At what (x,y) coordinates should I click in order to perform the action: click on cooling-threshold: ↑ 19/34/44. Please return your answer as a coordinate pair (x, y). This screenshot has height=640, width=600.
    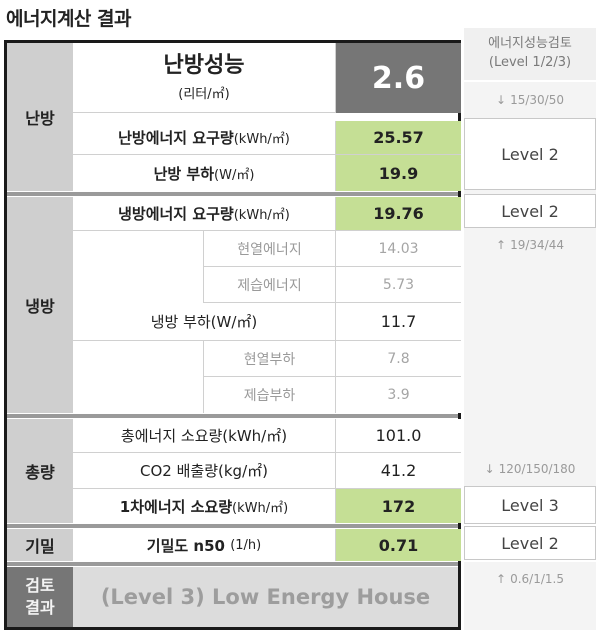
    Looking at the image, I should click on (530, 245).